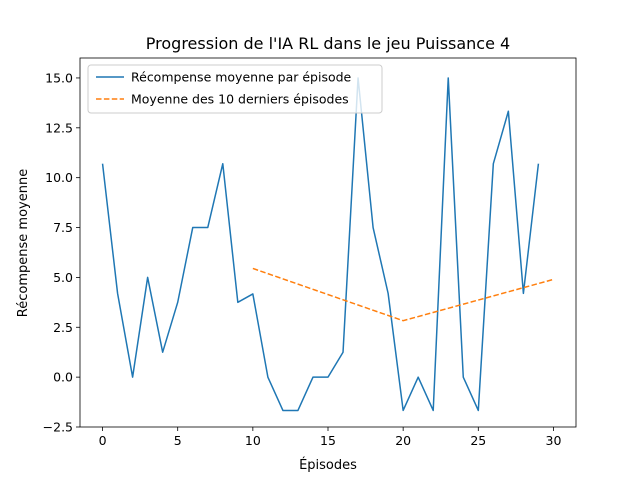 The width and height of the screenshot is (640, 480). What do you see at coordinates (58, 427) in the screenshot?
I see `y-tick-label: −2.5` at bounding box center [58, 427].